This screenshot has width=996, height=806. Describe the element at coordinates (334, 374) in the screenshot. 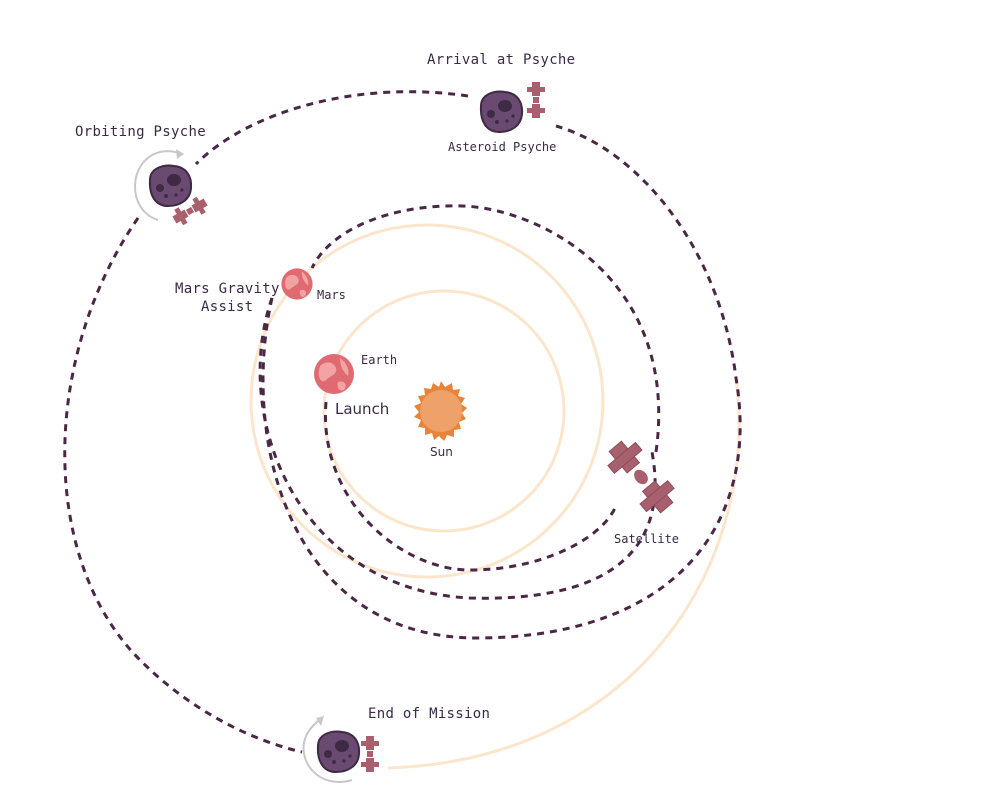

I see `earth-icon` at that location.